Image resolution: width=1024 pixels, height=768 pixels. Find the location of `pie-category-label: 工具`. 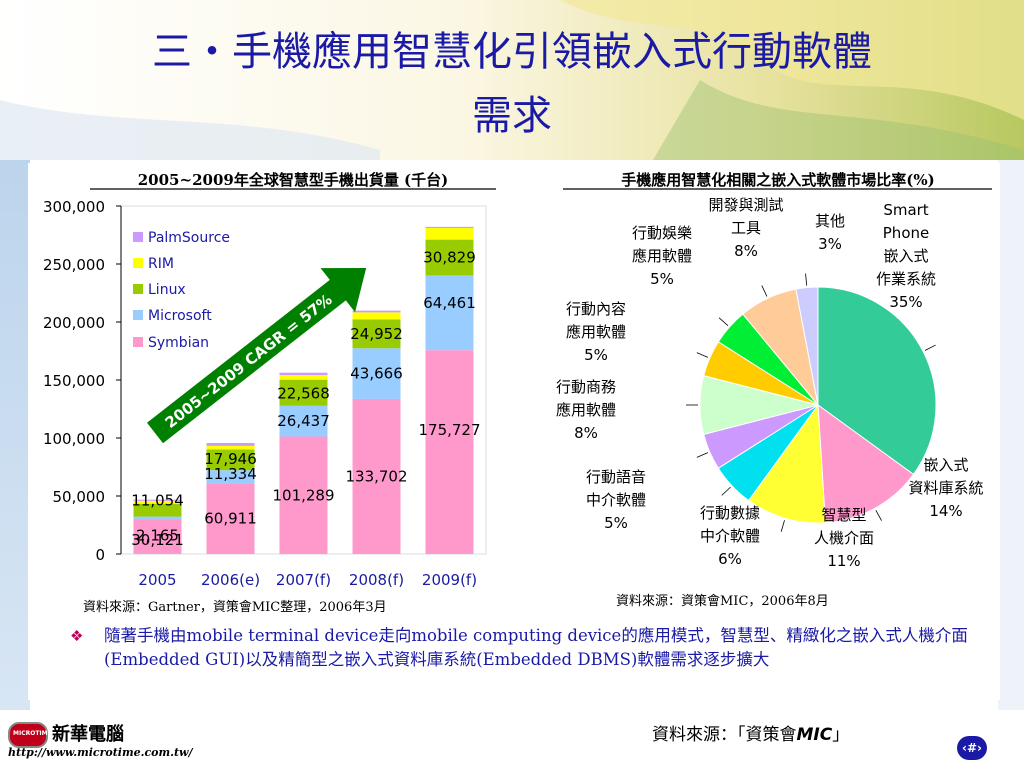

pie-category-label: 工具 is located at coordinates (746, 228).